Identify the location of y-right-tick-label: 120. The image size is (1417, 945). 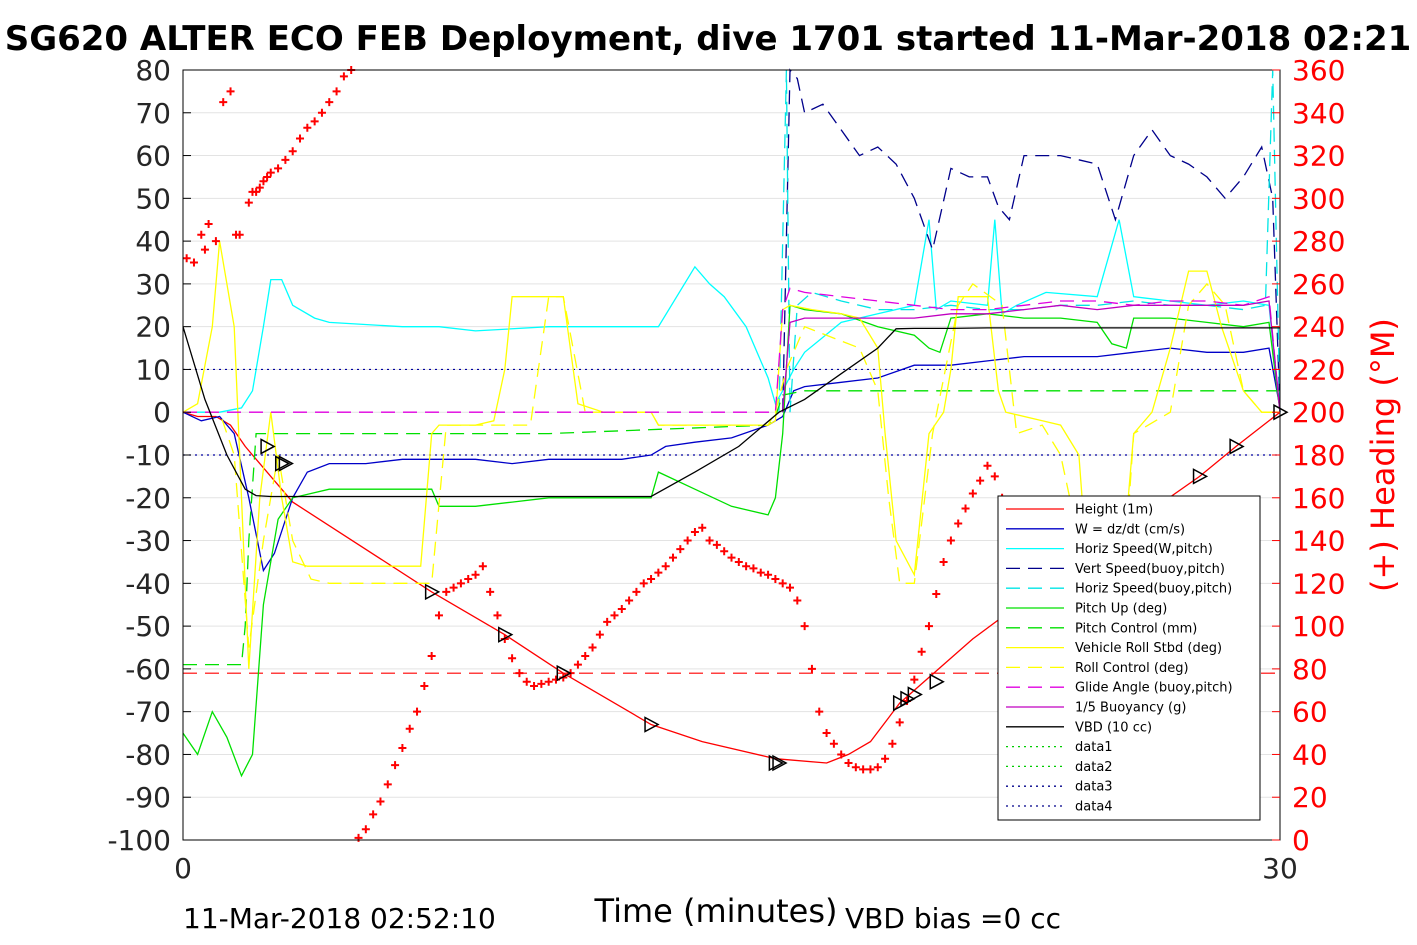
(1318, 583).